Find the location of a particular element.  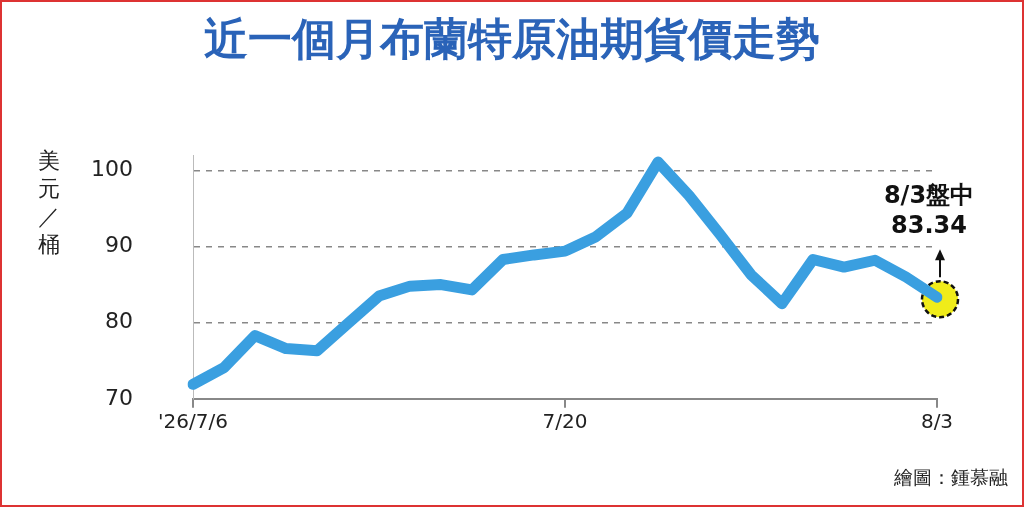

y-axis-title: 美元／桶 is located at coordinates (49, 203).